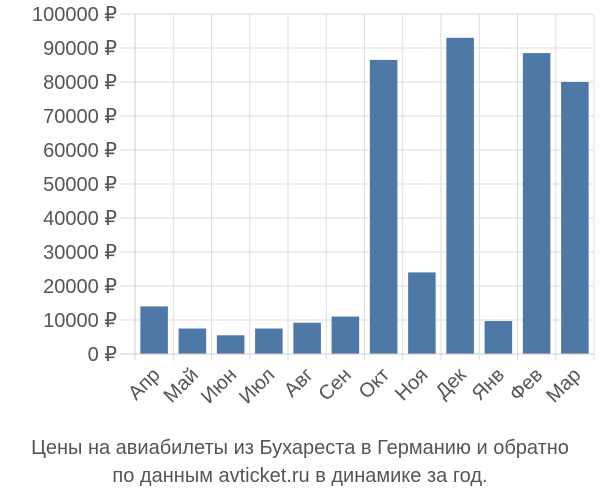  What do you see at coordinates (80, 287) in the screenshot?
I see `y-tick-label: 20000 ₽` at bounding box center [80, 287].